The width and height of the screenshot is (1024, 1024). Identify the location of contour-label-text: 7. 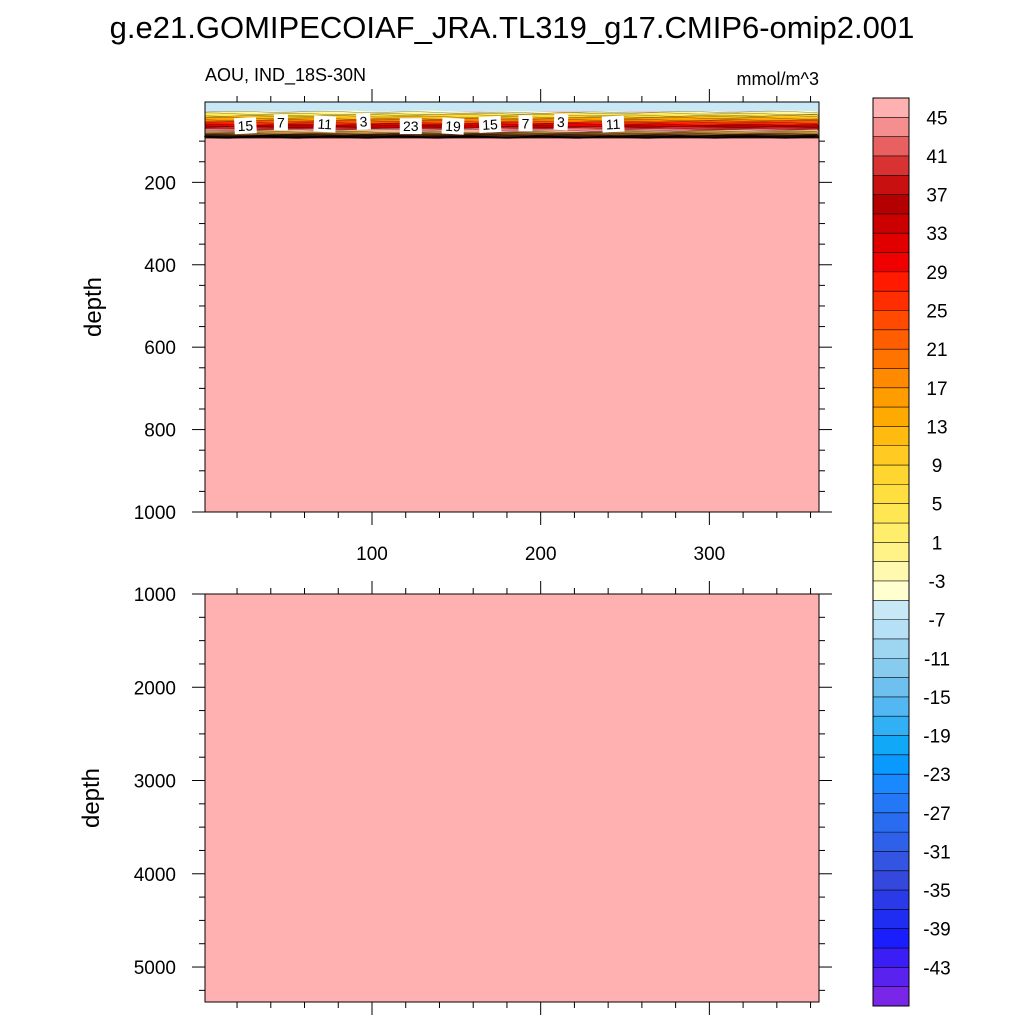
(281, 122).